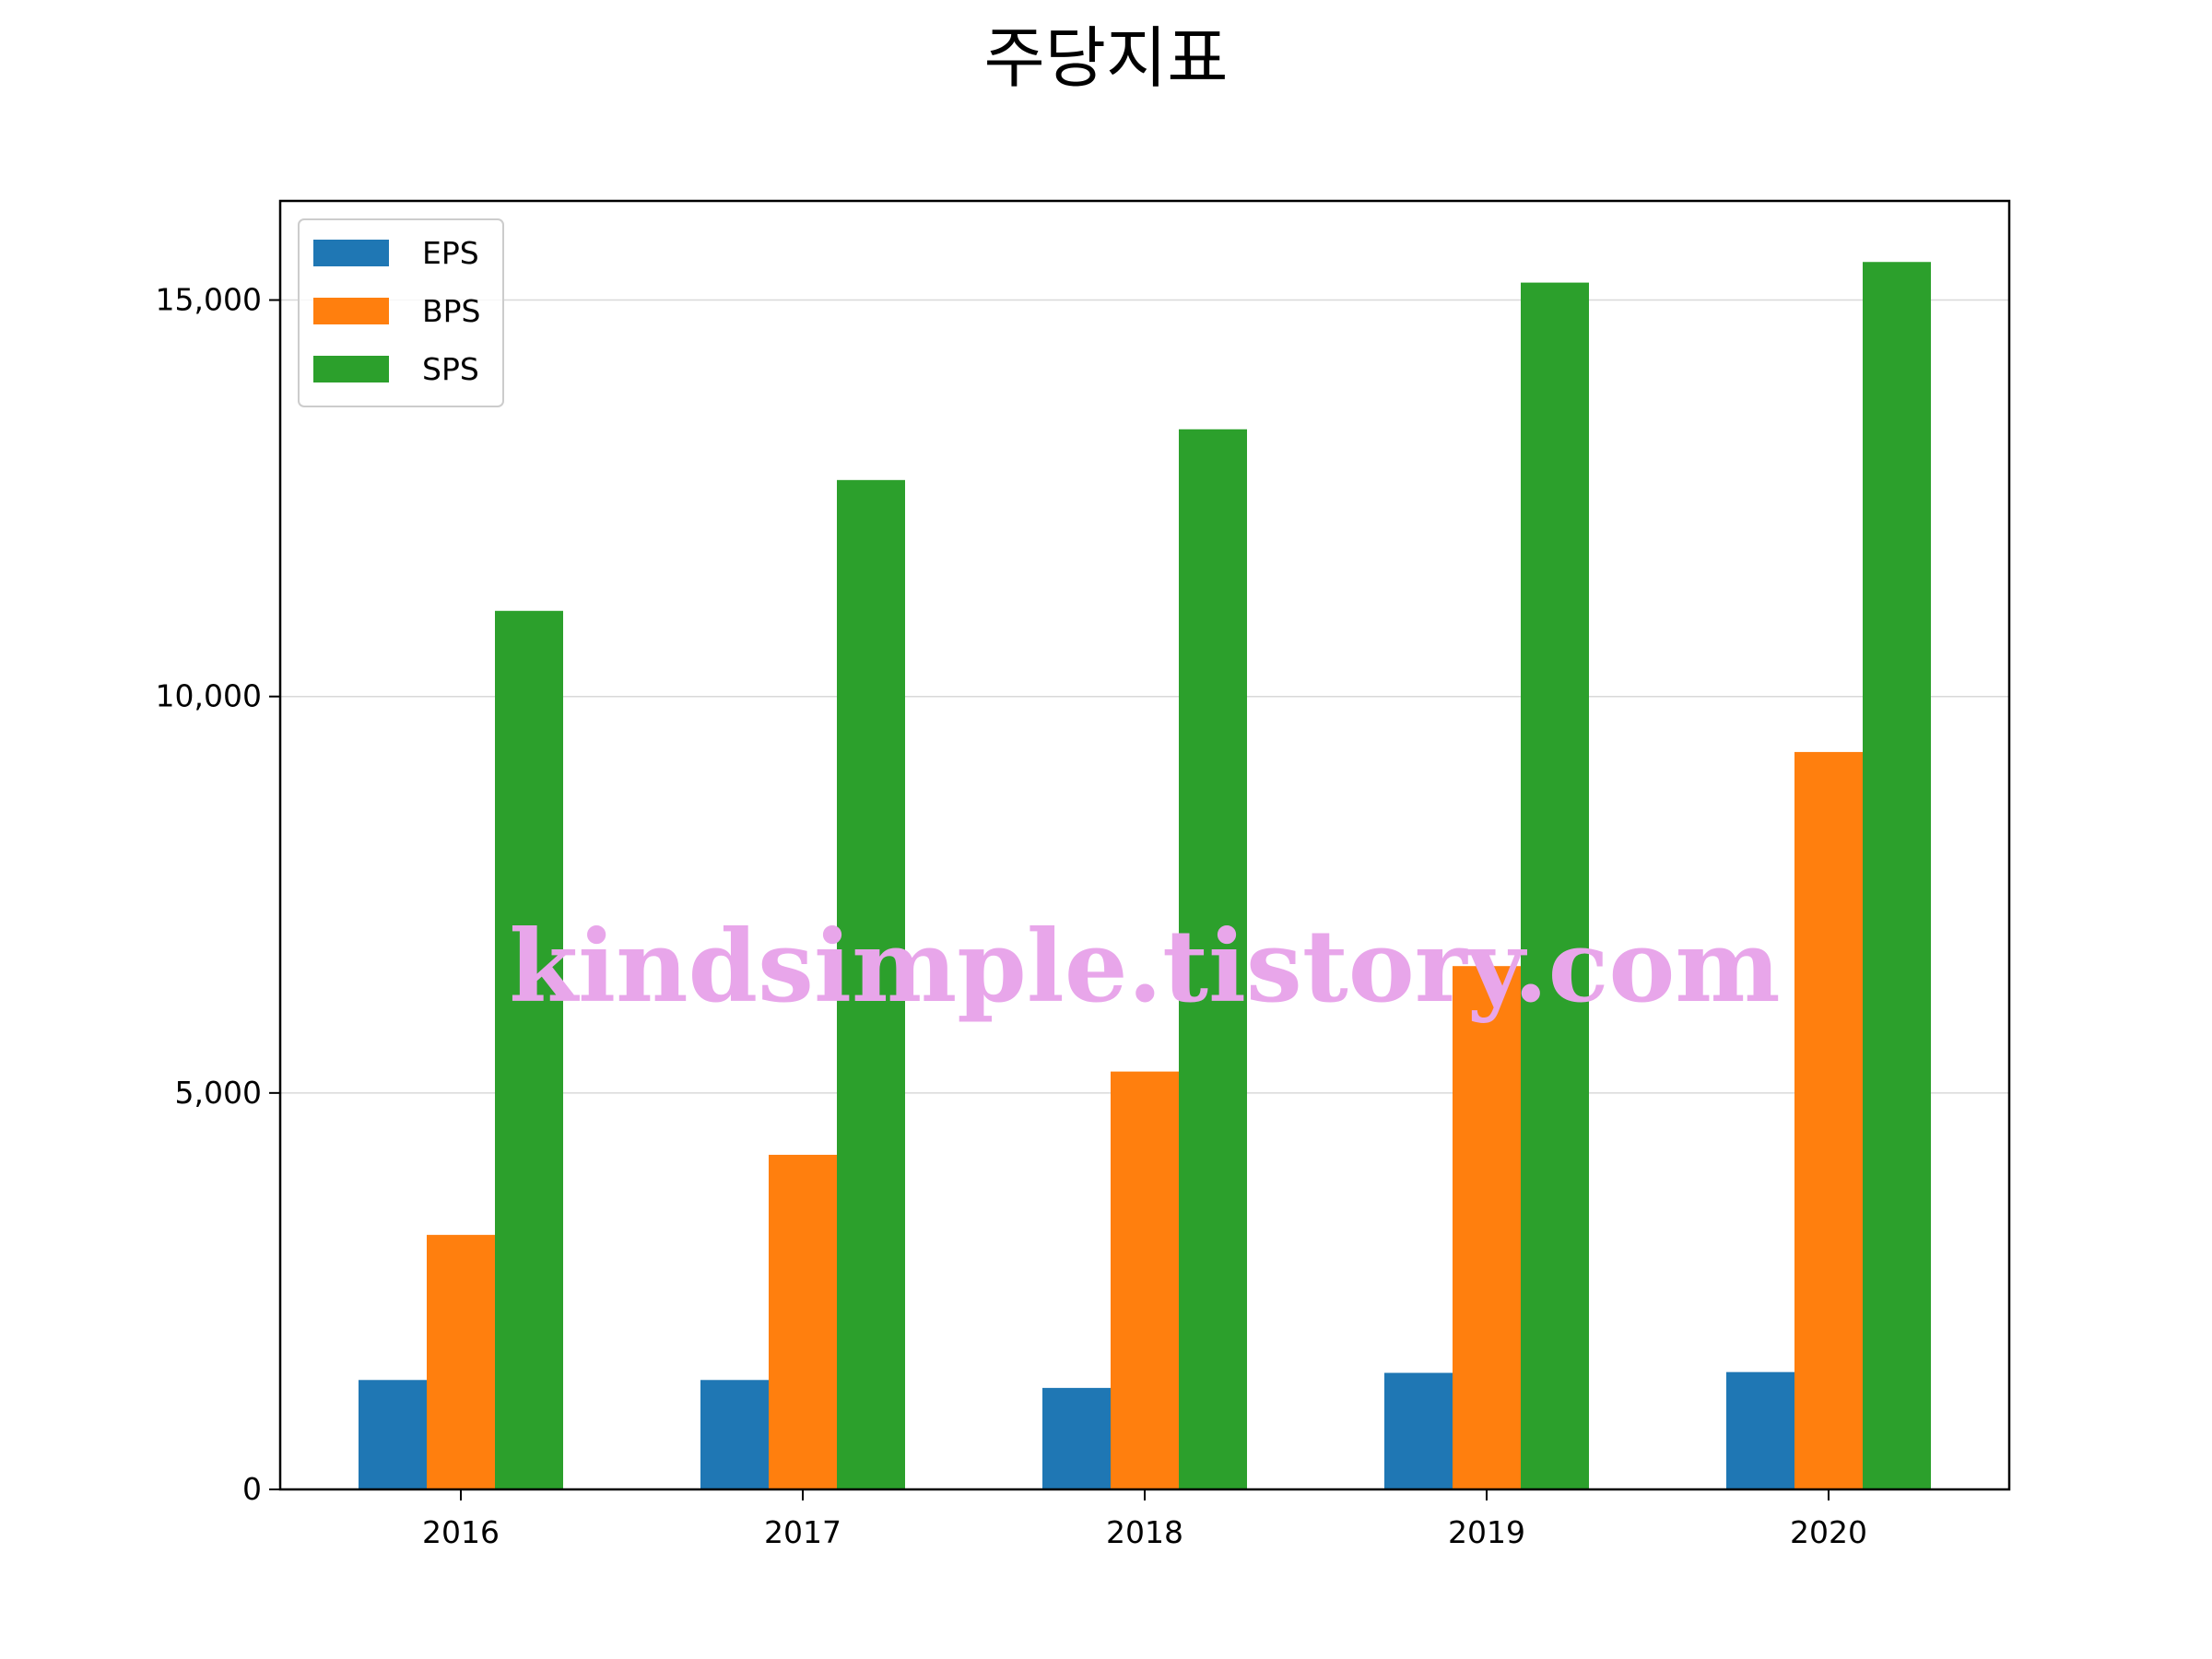 This screenshot has height=1659, width=2212. What do you see at coordinates (871, 984) in the screenshot?
I see `bar-sps-2017` at bounding box center [871, 984].